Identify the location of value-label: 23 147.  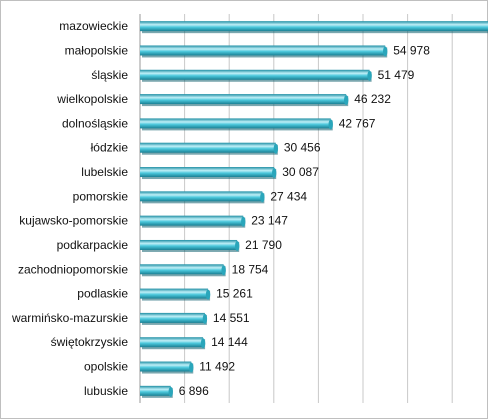
(269, 221).